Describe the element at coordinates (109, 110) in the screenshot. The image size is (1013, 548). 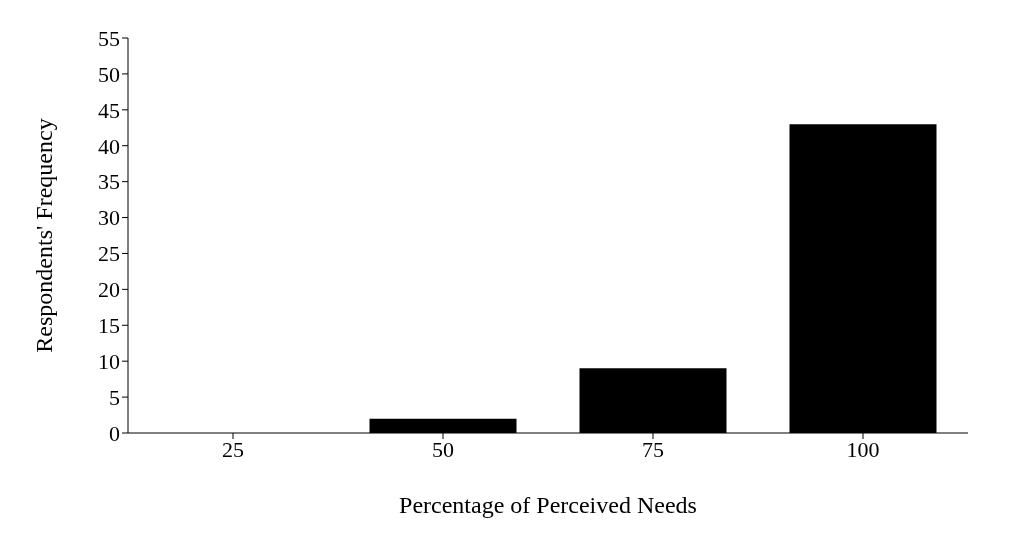
I see `y-tick-label: 45` at that location.